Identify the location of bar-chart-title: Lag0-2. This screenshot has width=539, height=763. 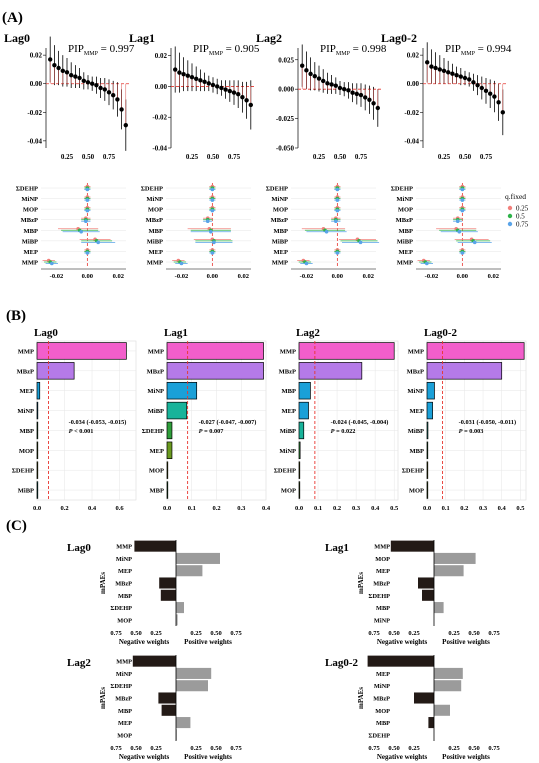
(441, 333).